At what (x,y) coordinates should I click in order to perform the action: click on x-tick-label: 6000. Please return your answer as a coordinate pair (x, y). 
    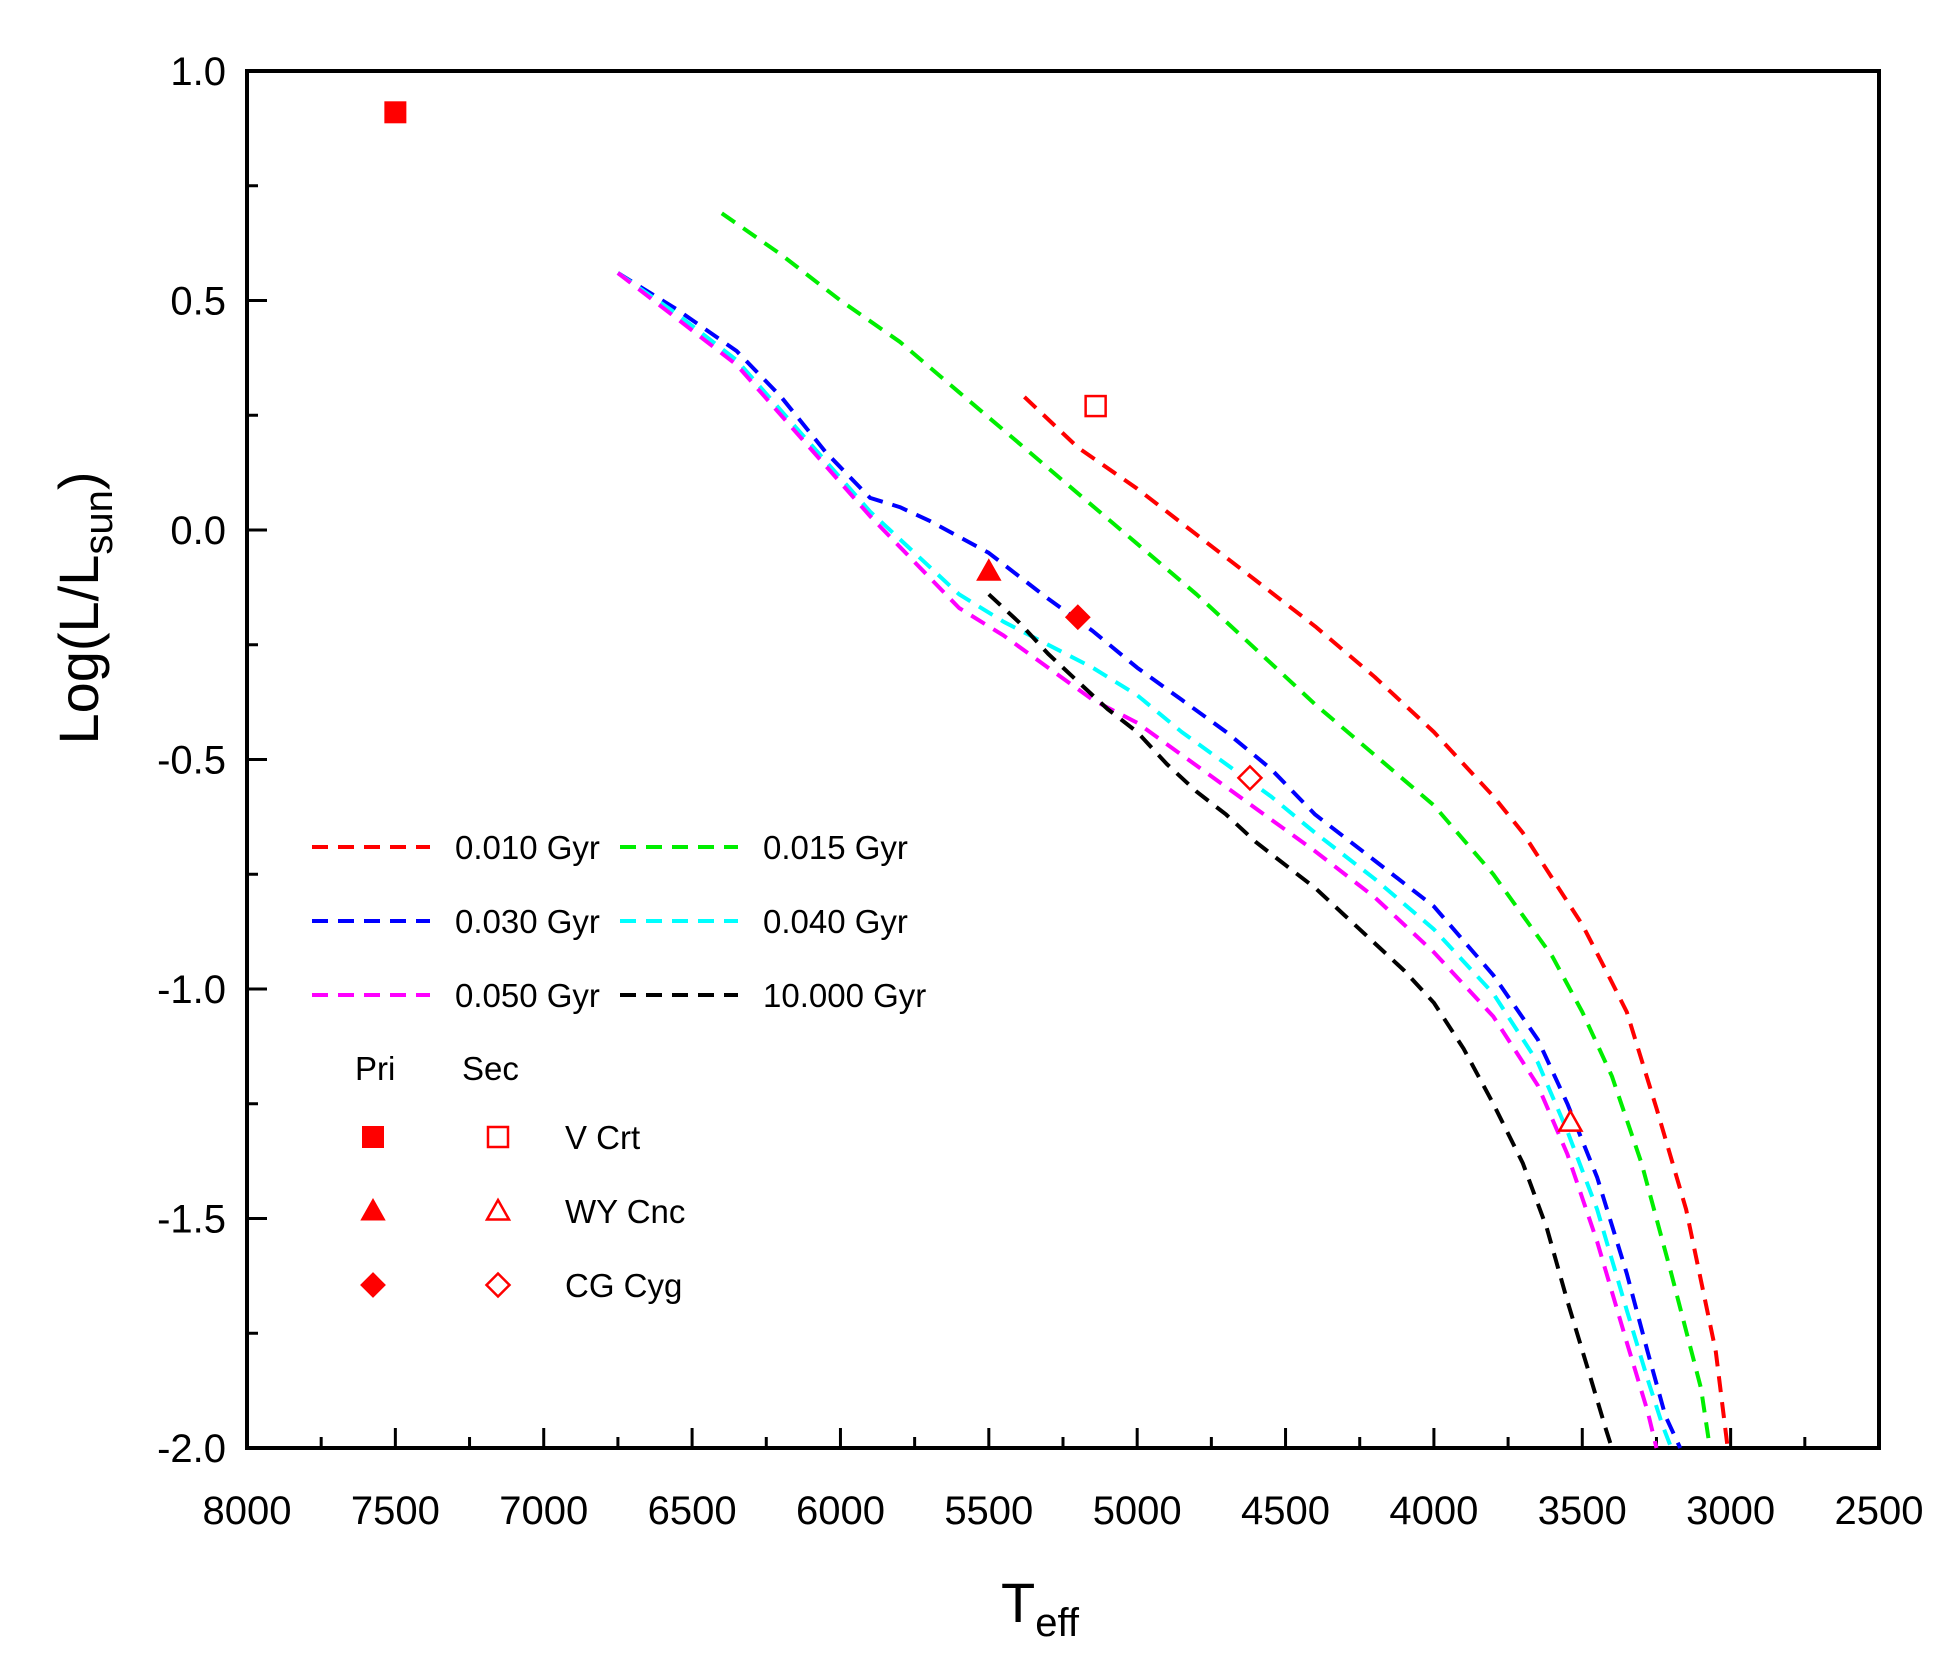
    Looking at the image, I should click on (840, 1511).